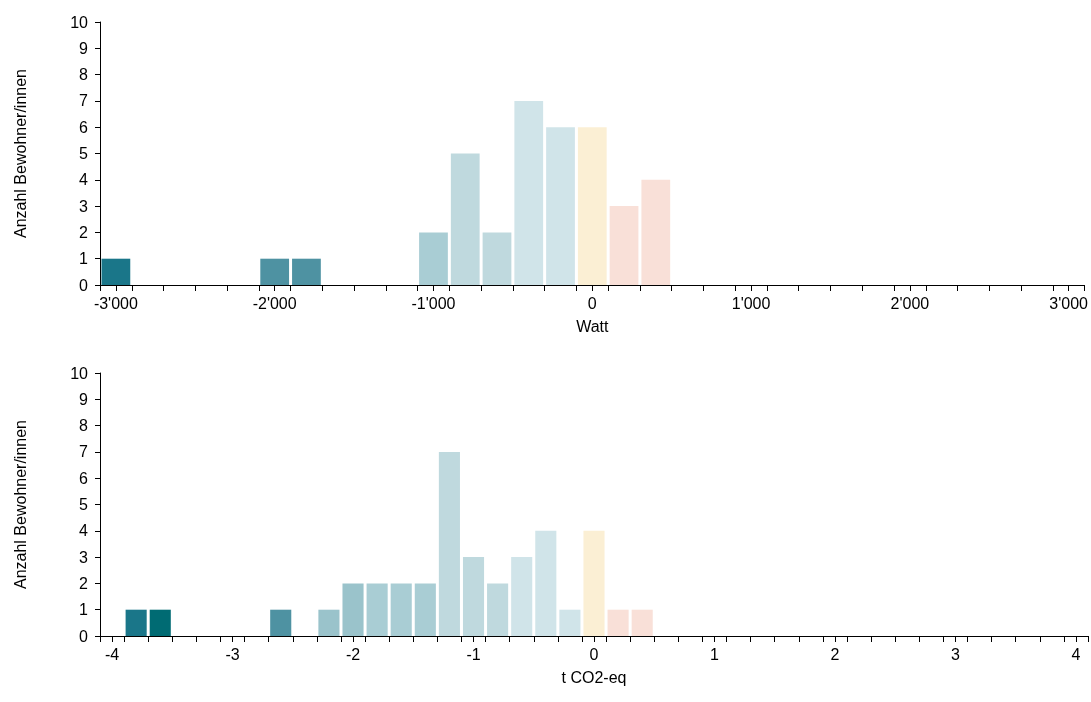  I want to click on x-tick-label: 1'000, so click(751, 303).